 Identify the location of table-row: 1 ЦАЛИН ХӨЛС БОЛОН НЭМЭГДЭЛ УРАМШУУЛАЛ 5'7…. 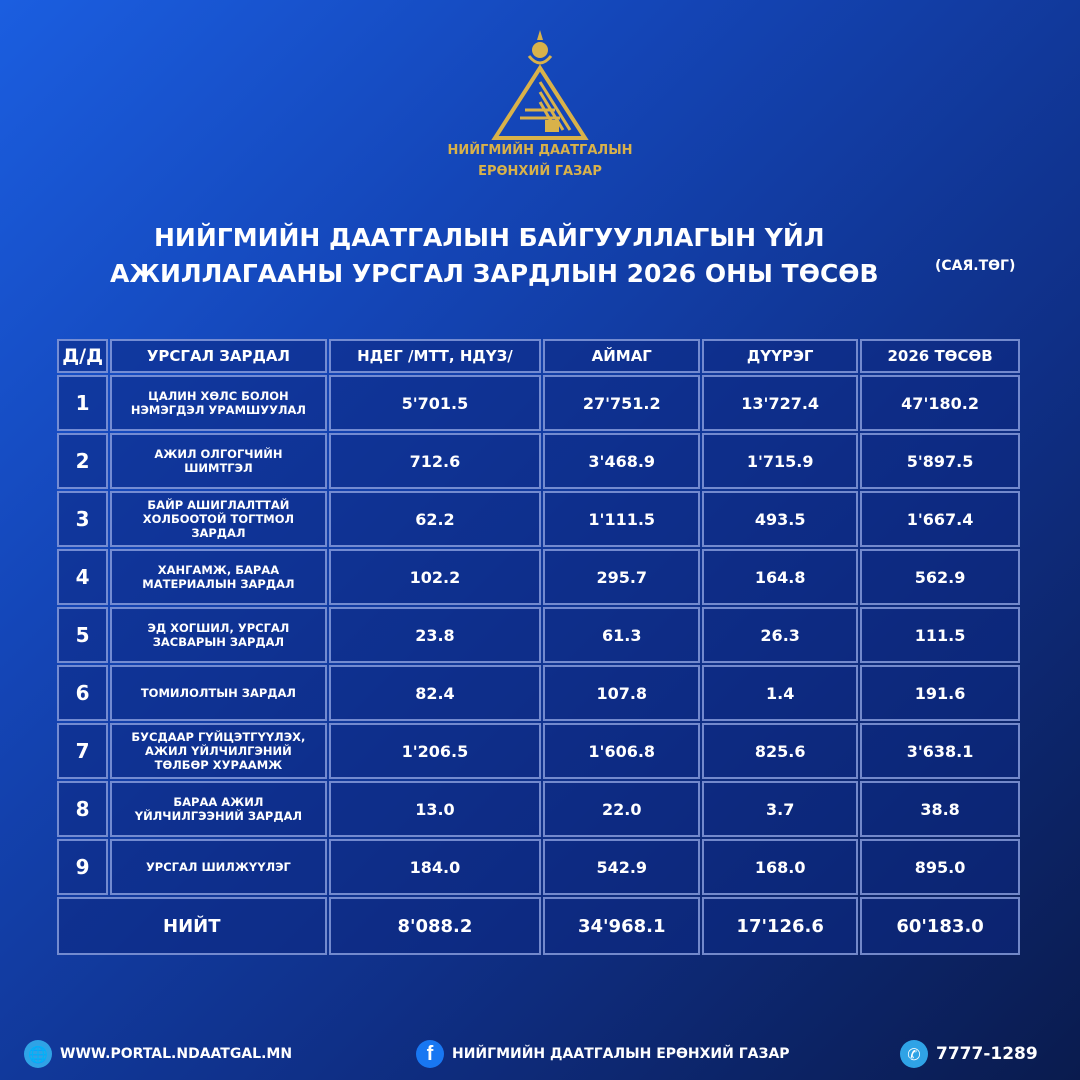
(538, 403).